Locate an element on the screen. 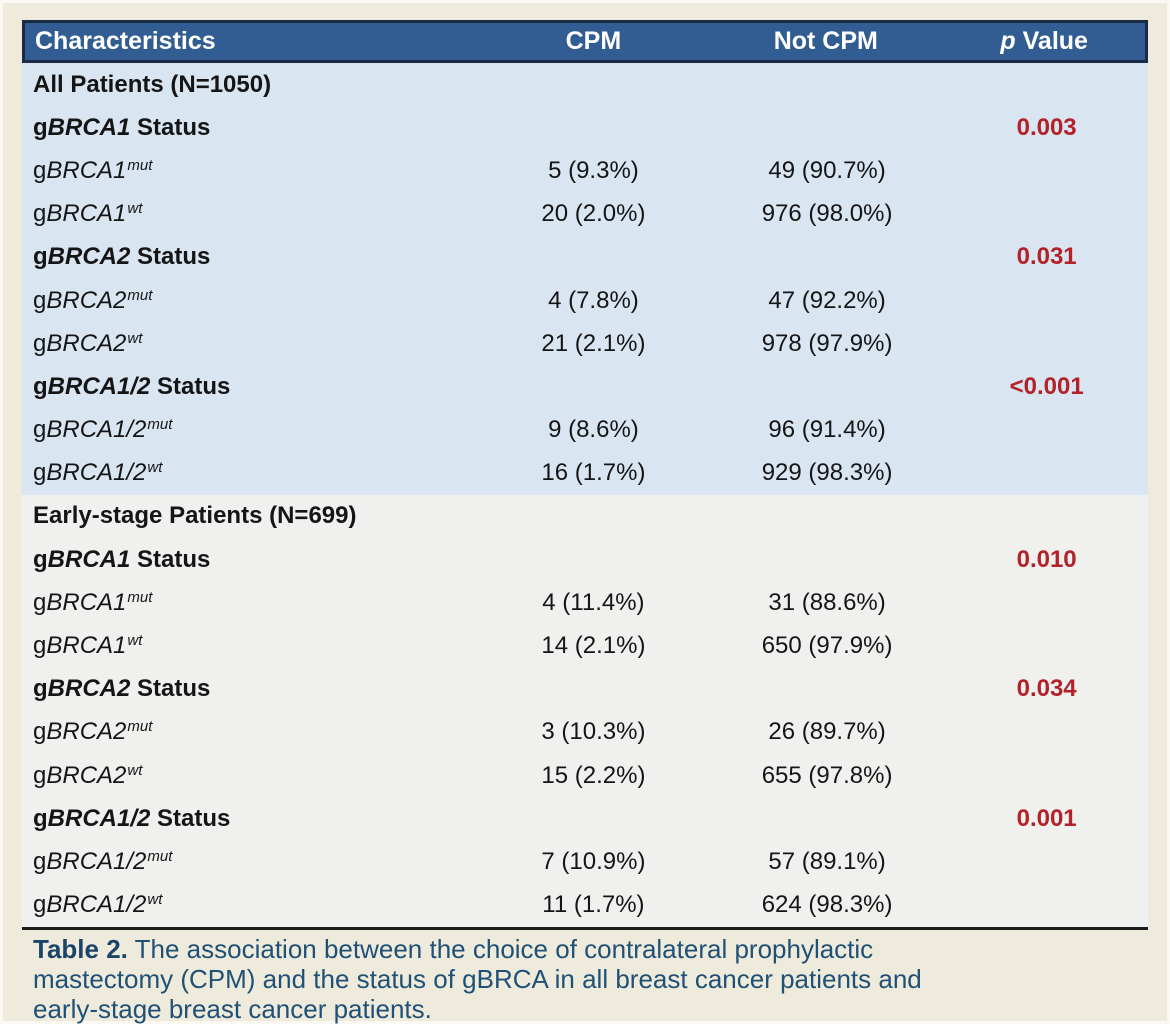  table-row: gBRCA2mut 4 (7.8%) 47 (92.2%) is located at coordinates (585, 300).